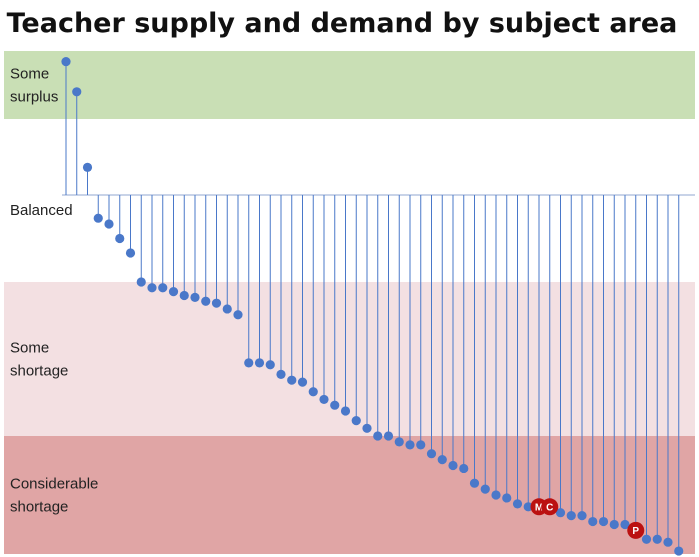 Image resolution: width=699 pixels, height=557 pixels. Describe the element at coordinates (39, 371) in the screenshot. I see `band-label-shortage-1: shortage` at that location.